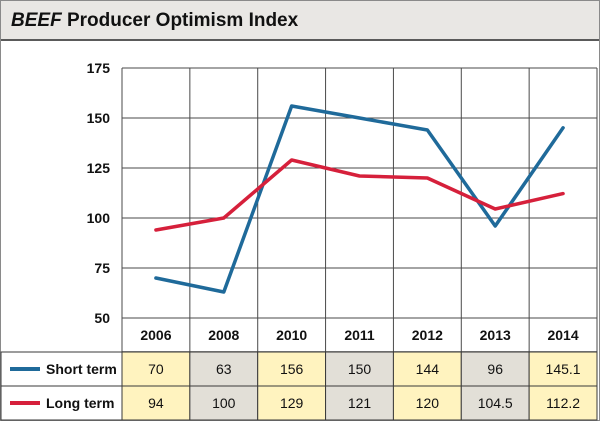 The image size is (600, 421). What do you see at coordinates (99, 218) in the screenshot?
I see `y-tick-label: 100` at bounding box center [99, 218].